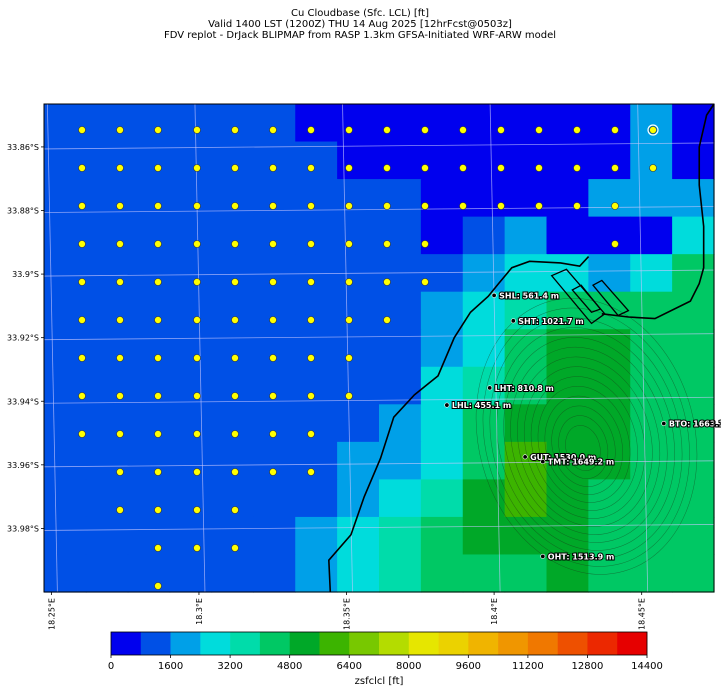 Image resolution: width=721 pixels, height=692 pixels. I want to click on colorbar-tick-label: 0, so click(111, 666).